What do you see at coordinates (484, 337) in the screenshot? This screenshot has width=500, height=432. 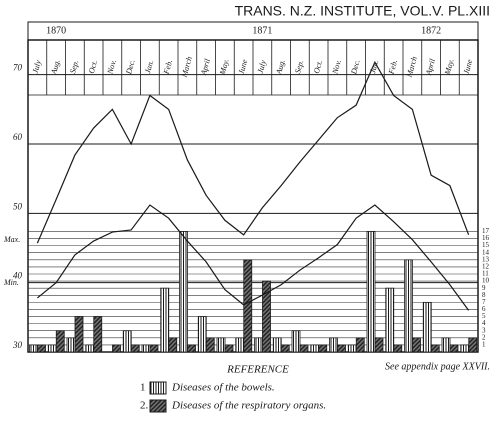 I see `y2-tick-label: 2` at bounding box center [484, 337].